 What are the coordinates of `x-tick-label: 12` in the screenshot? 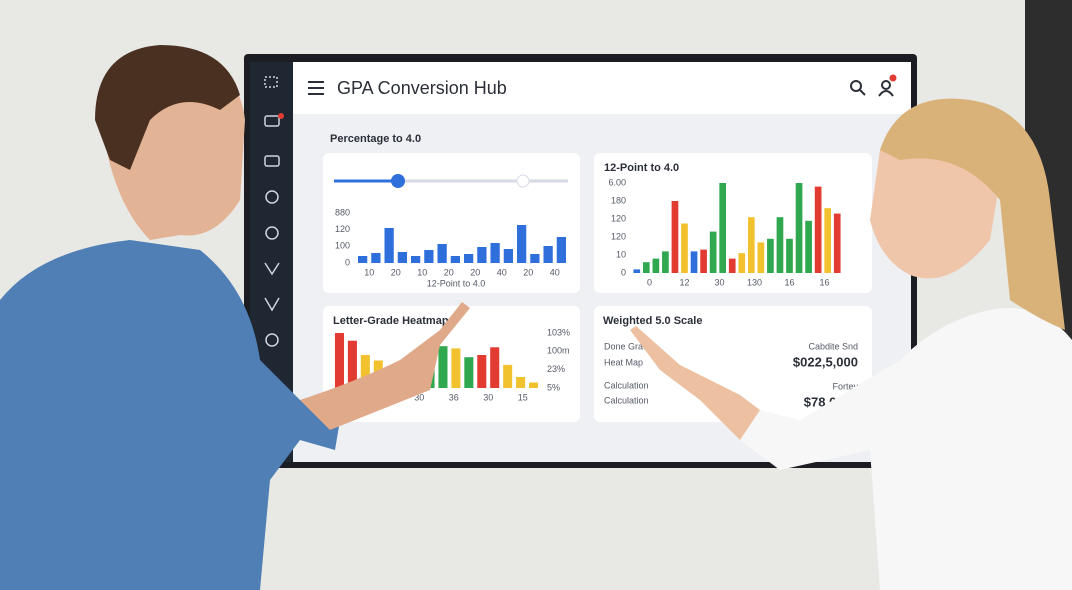 It's located at (684, 282).